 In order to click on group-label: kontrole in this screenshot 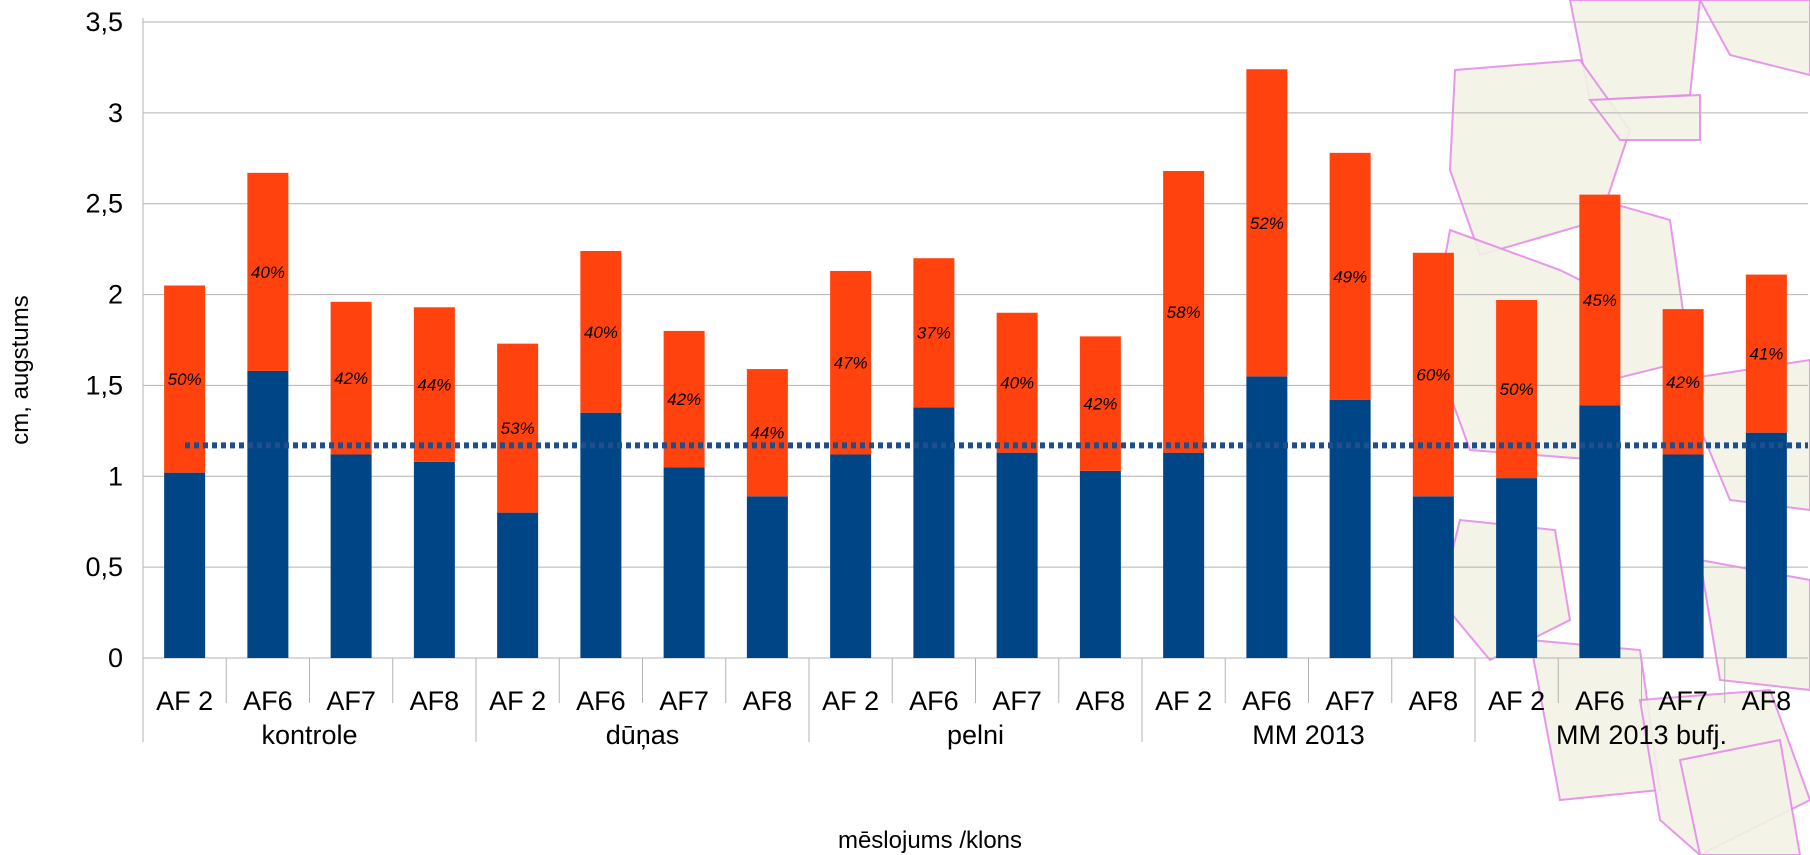, I will do `click(309, 735)`.